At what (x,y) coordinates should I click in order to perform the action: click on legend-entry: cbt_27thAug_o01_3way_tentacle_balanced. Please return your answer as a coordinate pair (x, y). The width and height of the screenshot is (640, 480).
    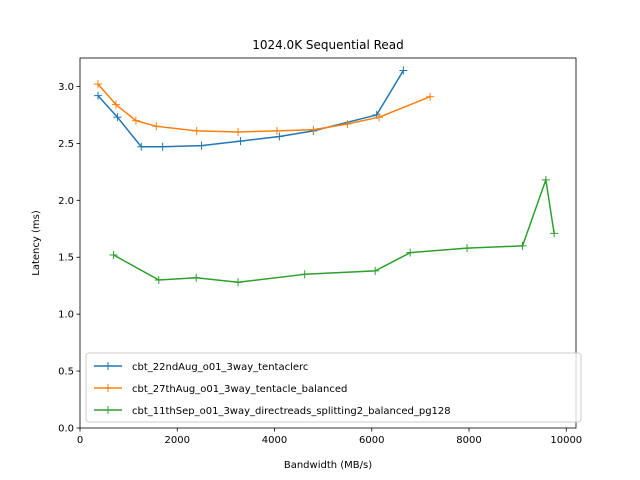
    Looking at the image, I should click on (220, 389).